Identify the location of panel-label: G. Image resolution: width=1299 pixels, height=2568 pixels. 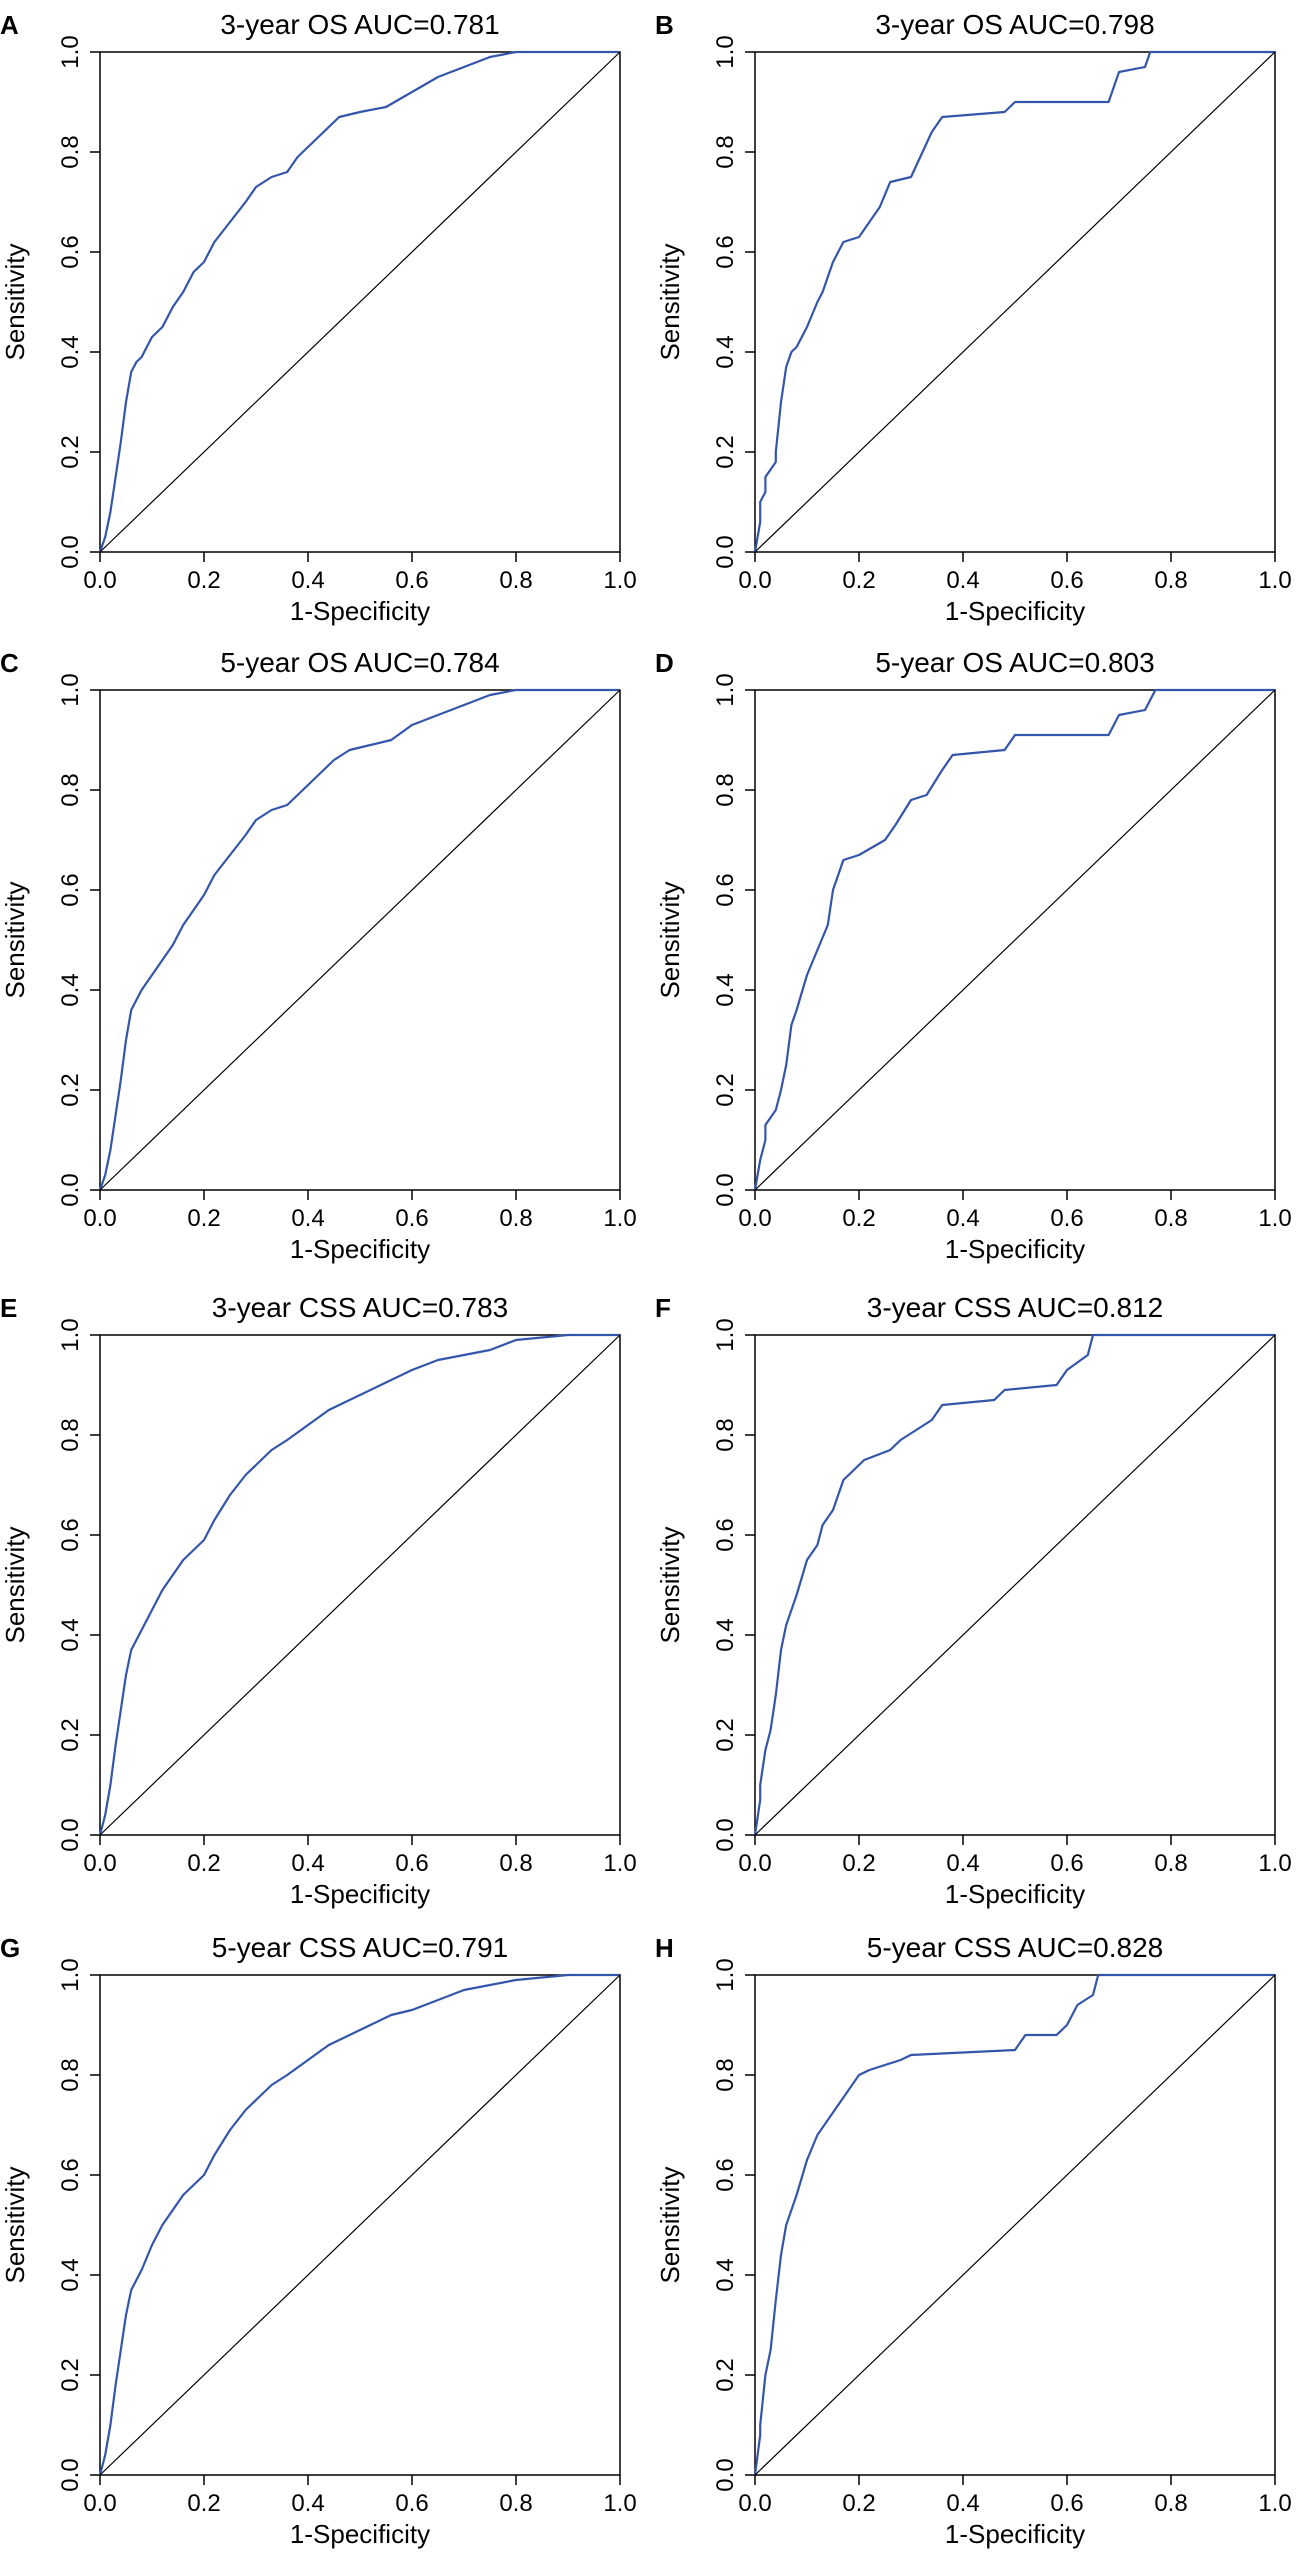
(10, 1948).